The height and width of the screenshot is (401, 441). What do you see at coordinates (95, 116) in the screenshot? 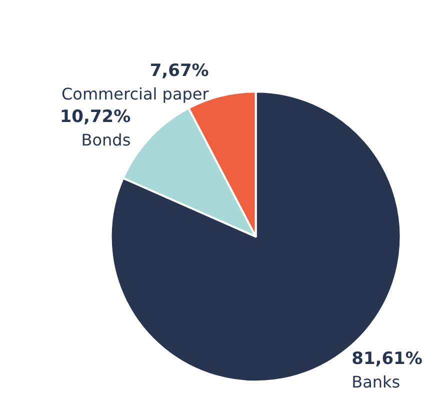
I see `data-label: 10,72%` at bounding box center [95, 116].